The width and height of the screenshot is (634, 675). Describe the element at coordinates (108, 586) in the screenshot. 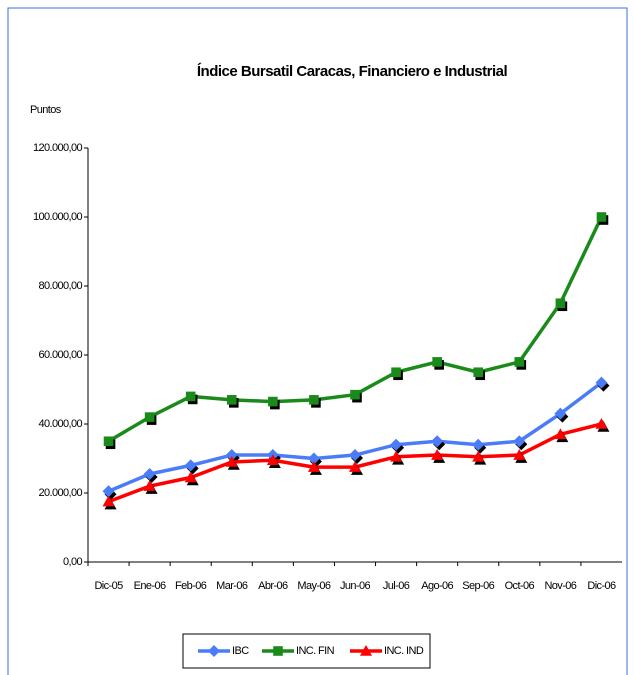

I see `x-tick-label: Dic-05` at that location.